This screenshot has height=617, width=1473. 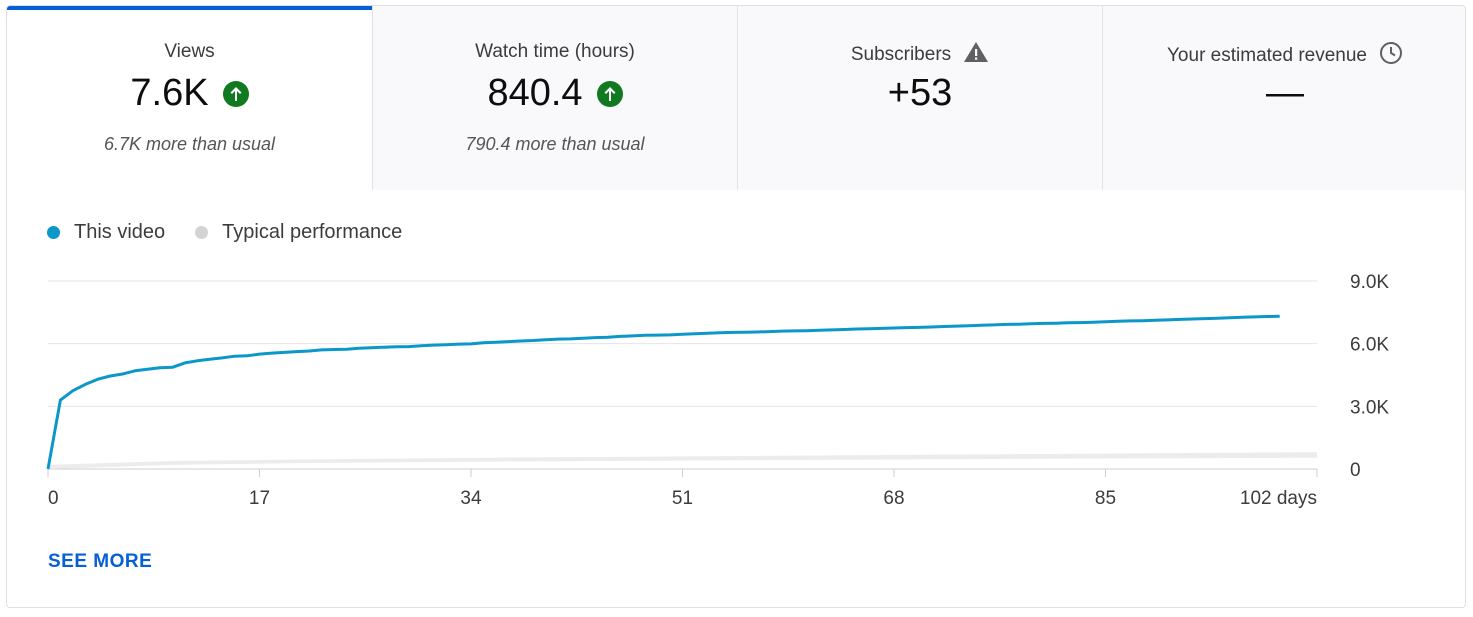 I want to click on tab-revenue-label: Your estimated revenue, so click(x=1284, y=56).